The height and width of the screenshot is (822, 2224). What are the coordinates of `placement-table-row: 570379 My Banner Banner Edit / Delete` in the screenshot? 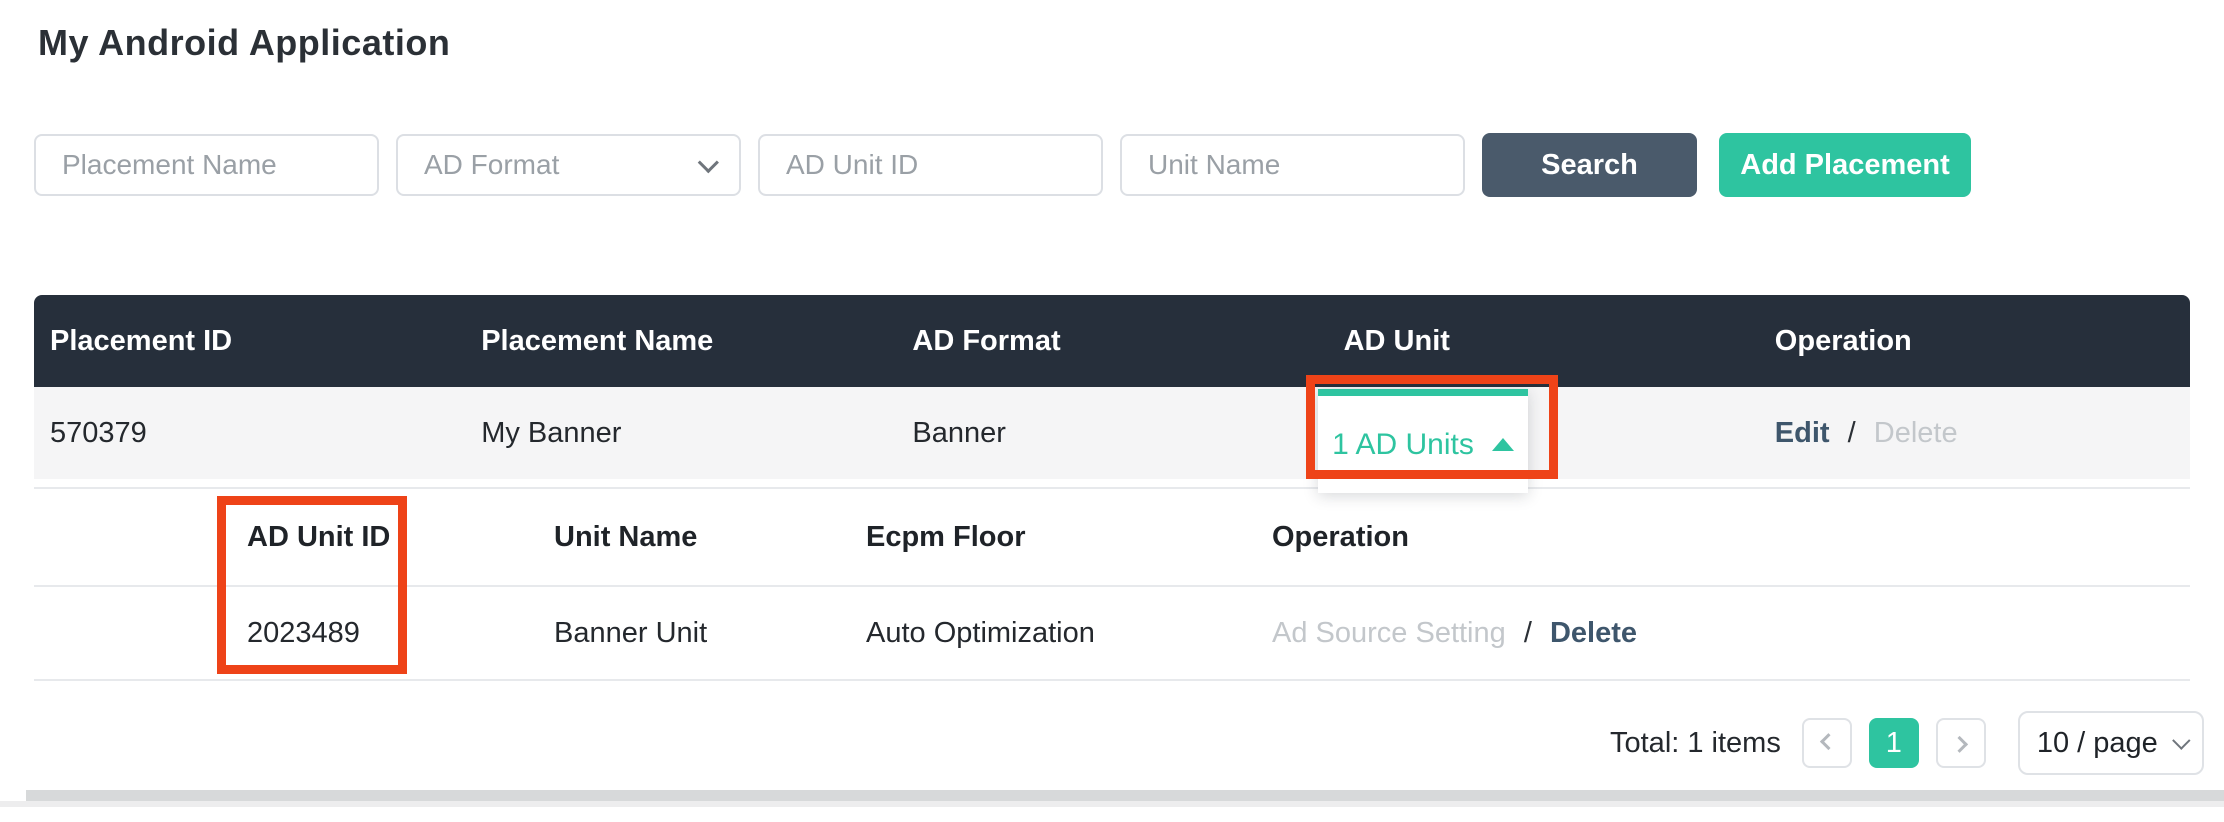 It's located at (1112, 433).